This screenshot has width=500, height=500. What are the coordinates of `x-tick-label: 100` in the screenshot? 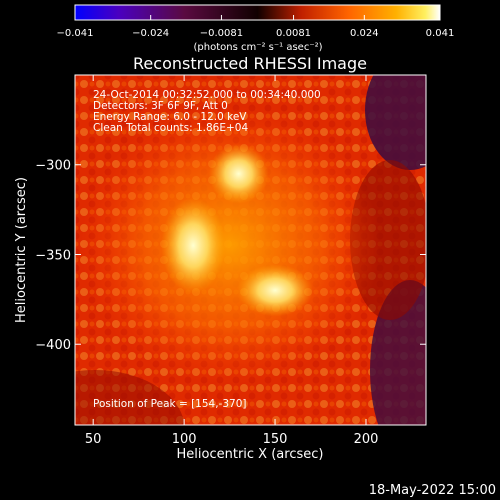 It's located at (184, 439).